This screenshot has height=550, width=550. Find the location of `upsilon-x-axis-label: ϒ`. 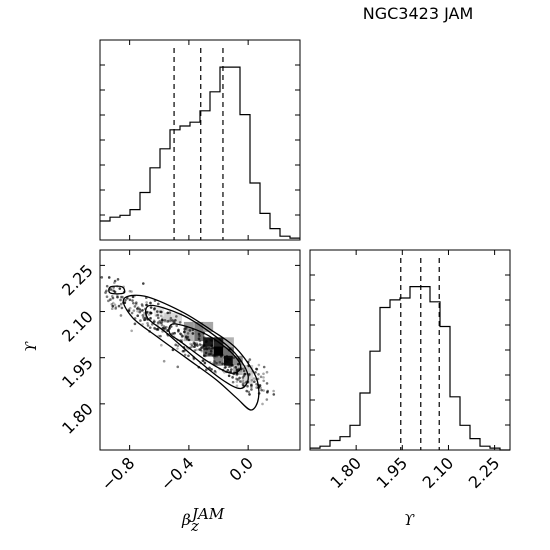

upsilon-x-axis-label: ϒ is located at coordinates (409, 520).